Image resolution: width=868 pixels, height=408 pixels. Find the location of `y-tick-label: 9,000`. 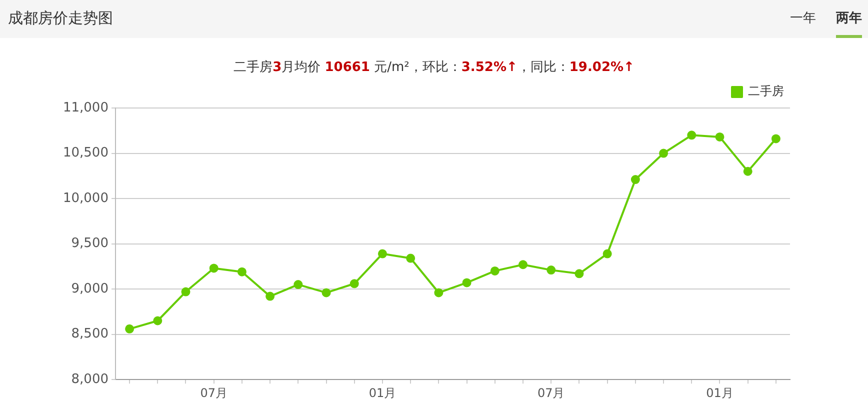

y-tick-label: 9,000 is located at coordinates (89, 288).